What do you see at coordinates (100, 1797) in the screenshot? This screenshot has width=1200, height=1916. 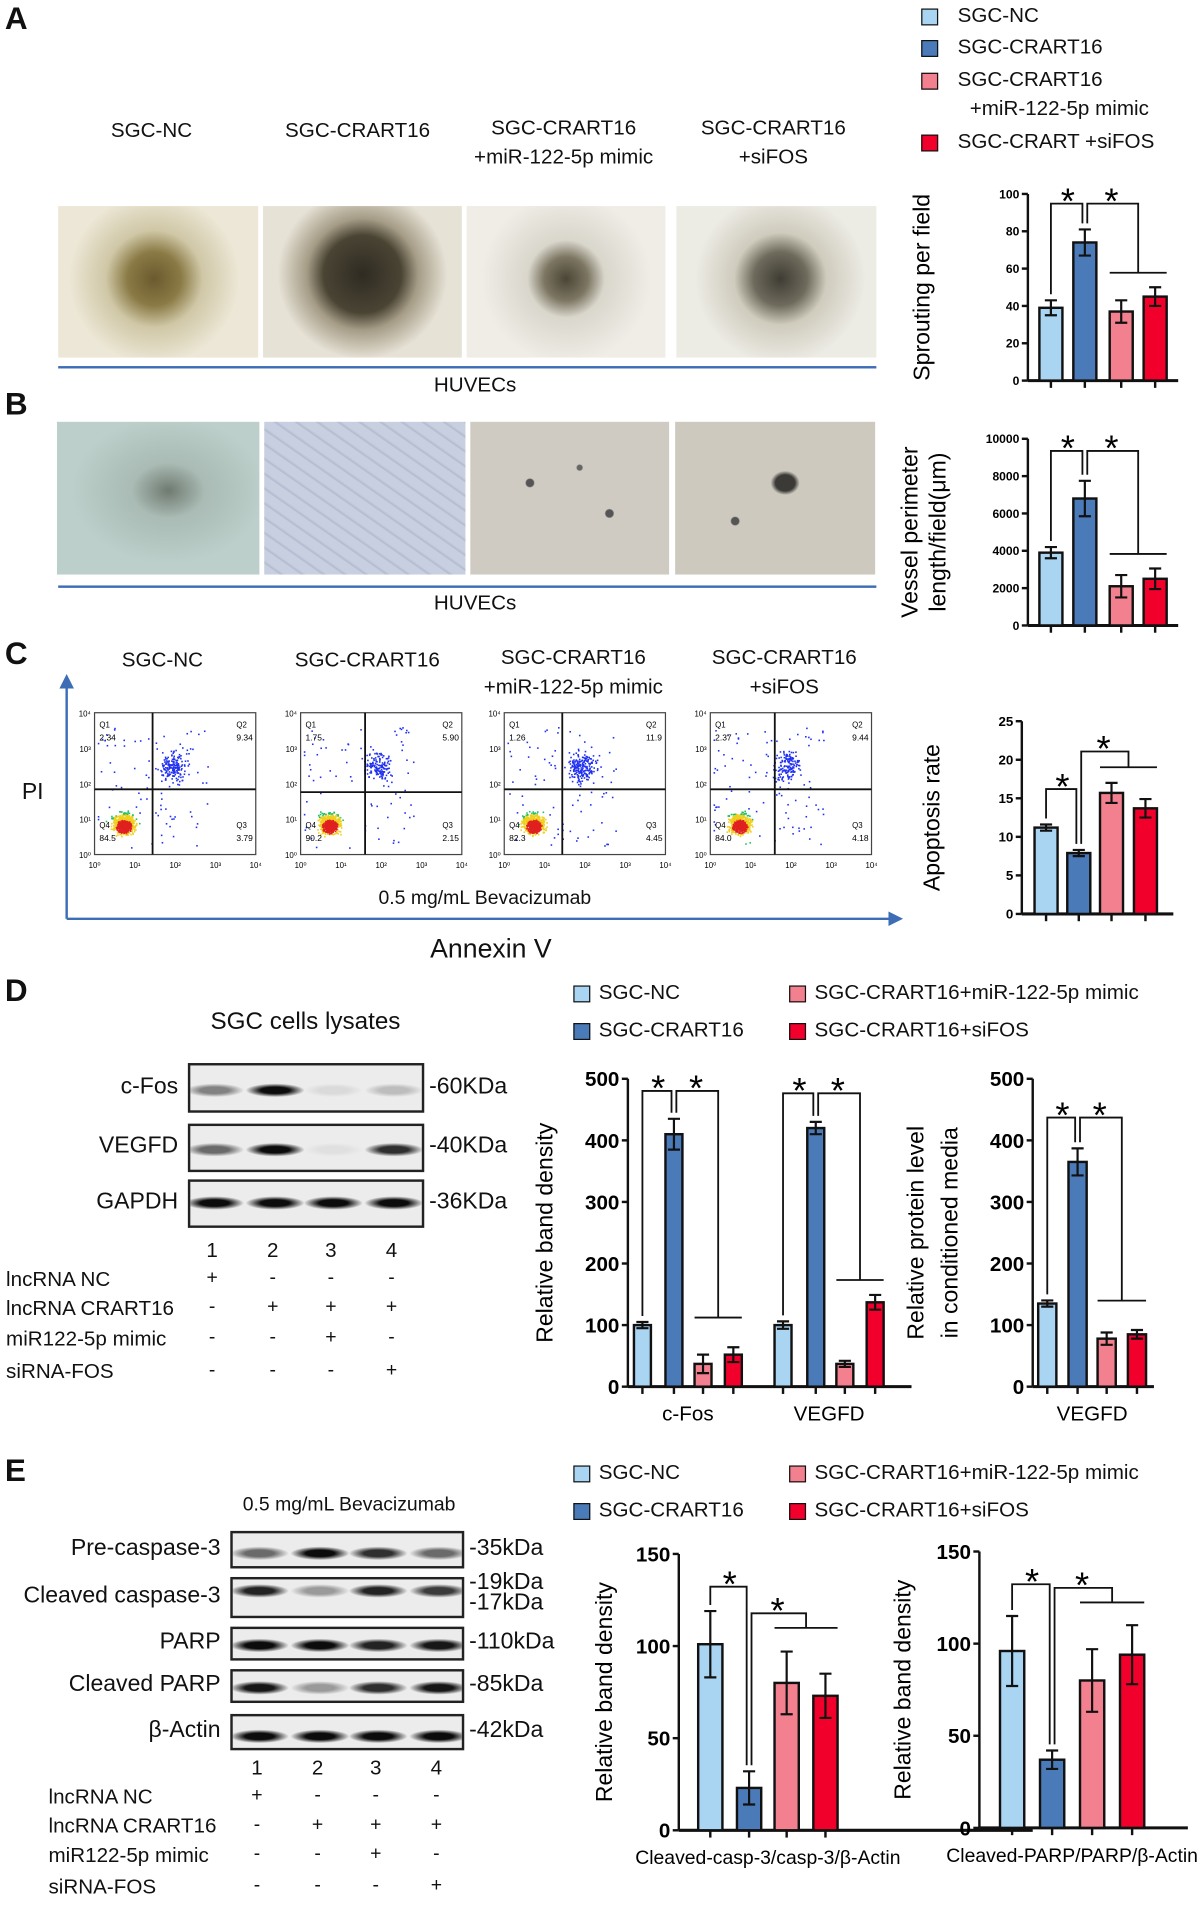 I see `condition-label: lncRNA NC` at bounding box center [100, 1797].